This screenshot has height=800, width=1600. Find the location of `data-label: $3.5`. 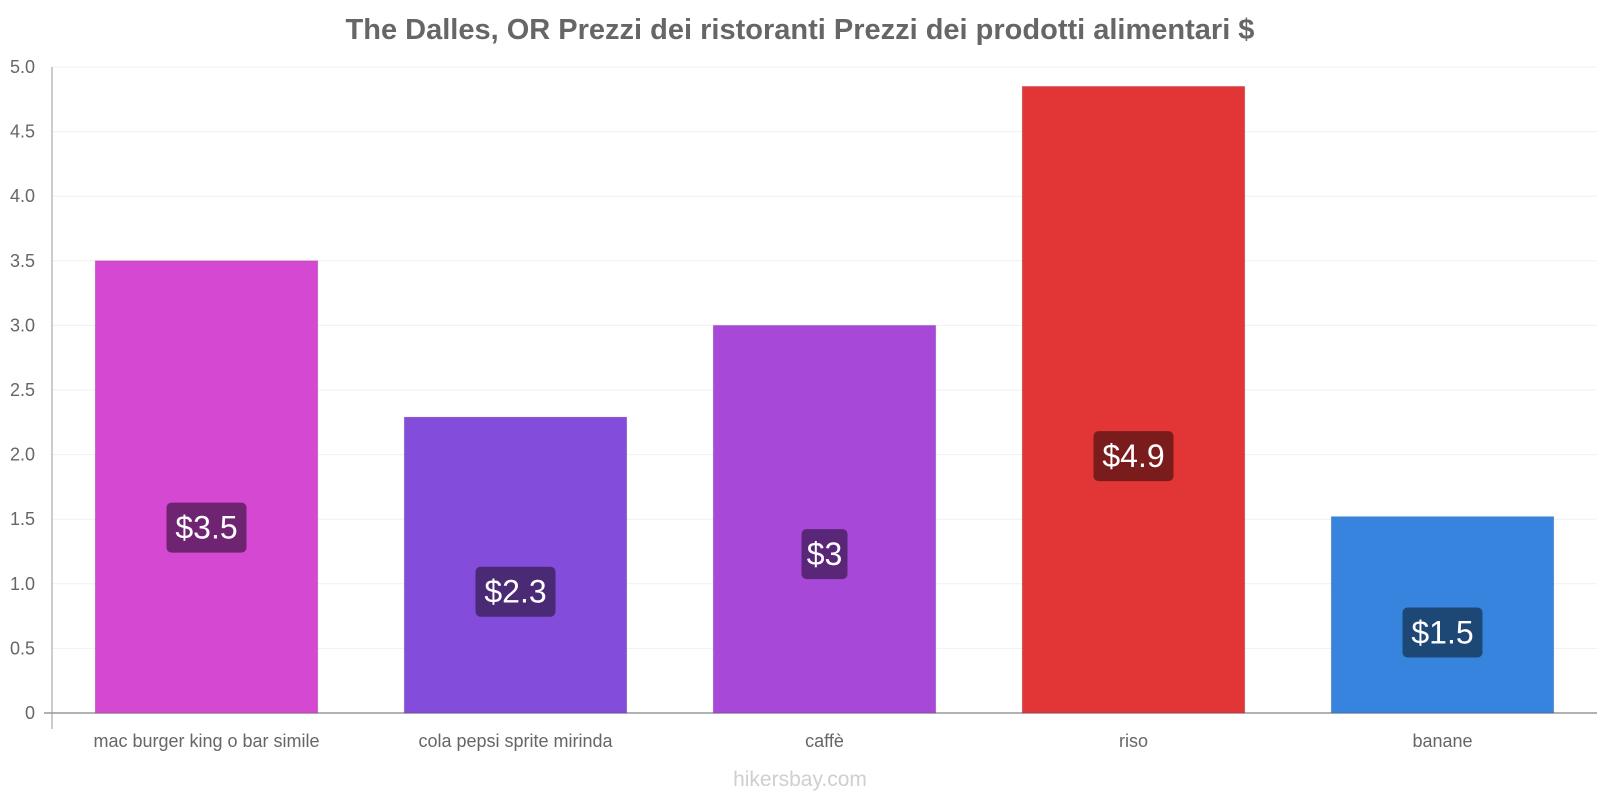

data-label: $3.5 is located at coordinates (206, 528).